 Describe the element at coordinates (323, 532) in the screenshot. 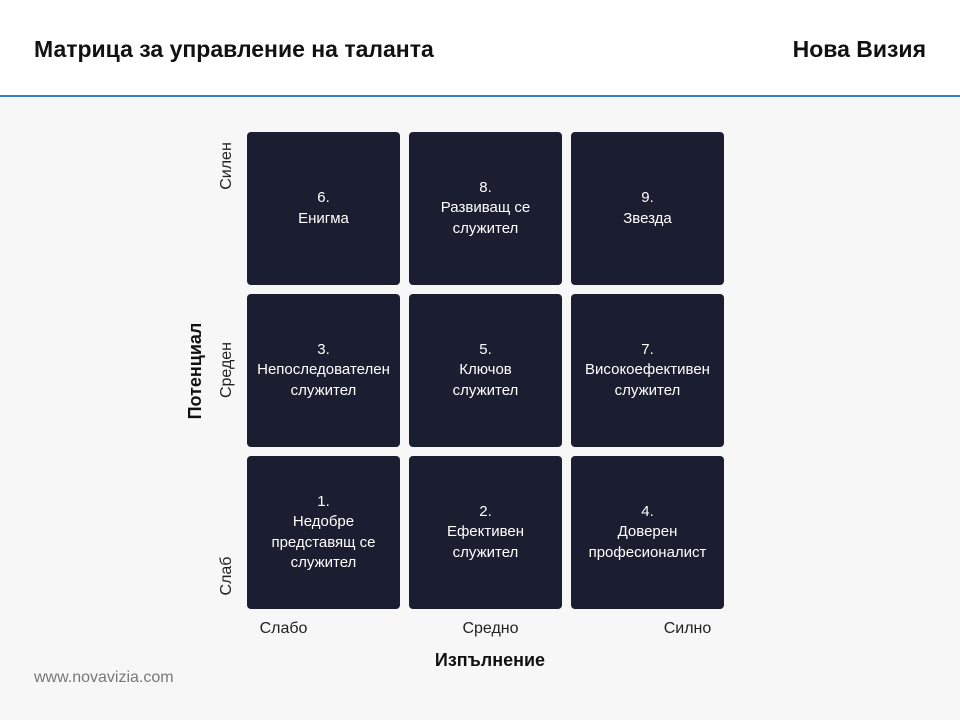

I see `matrix-cell-1: 1. Недобре представящ се служител` at that location.